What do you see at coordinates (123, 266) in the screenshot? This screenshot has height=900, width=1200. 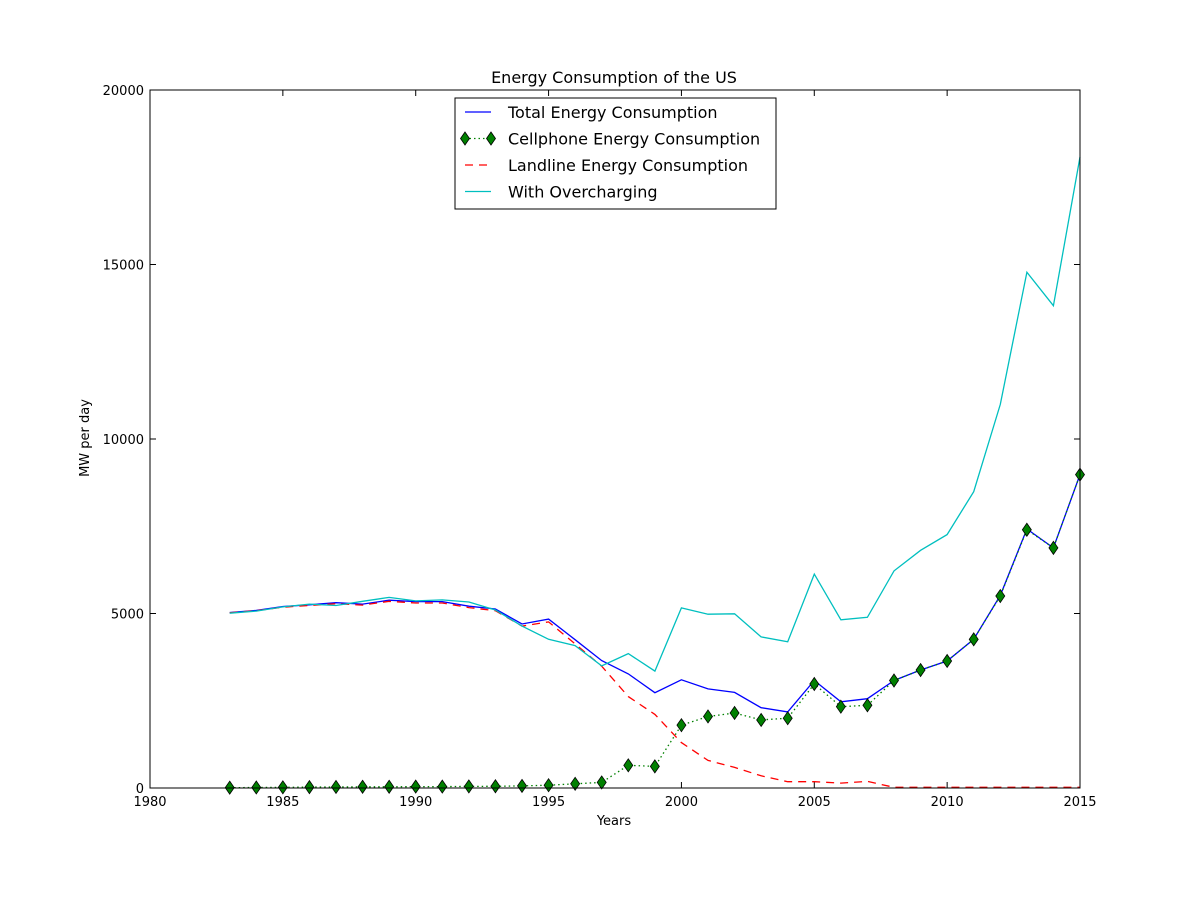 I see `y-tick-label: 15000` at bounding box center [123, 266].